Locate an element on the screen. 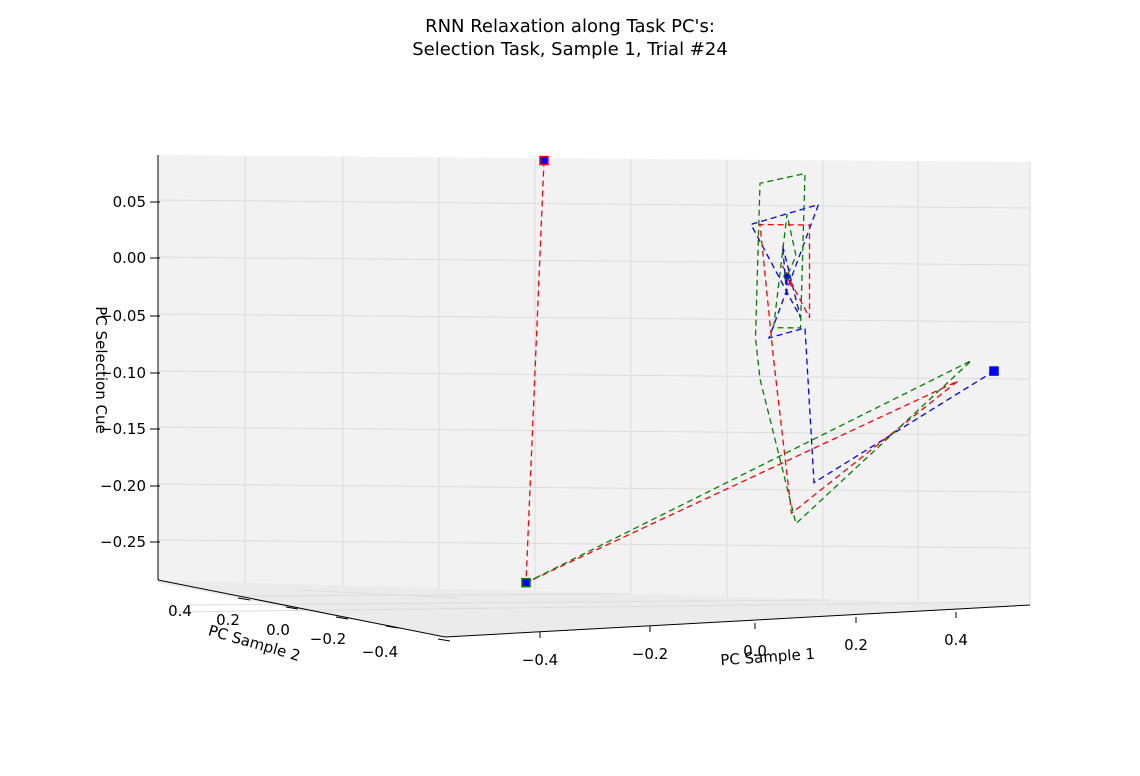 The image size is (1140, 776). z-tick-label: −0.05 is located at coordinates (123, 316).